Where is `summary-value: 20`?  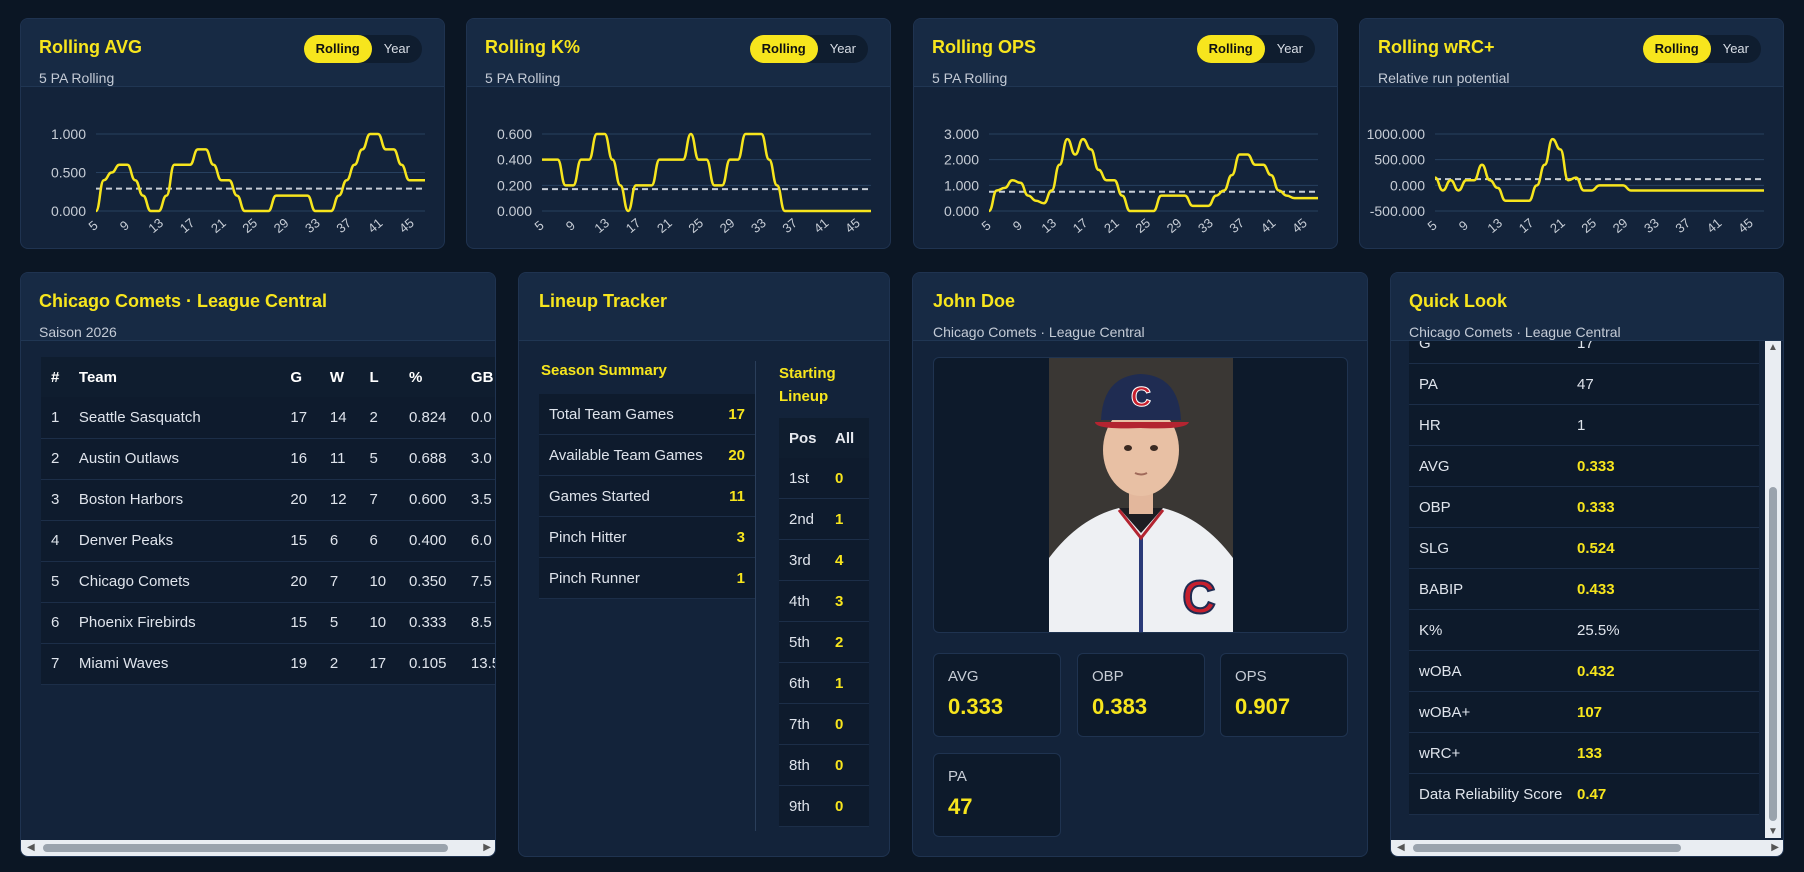
summary-value: 20 is located at coordinates (736, 455).